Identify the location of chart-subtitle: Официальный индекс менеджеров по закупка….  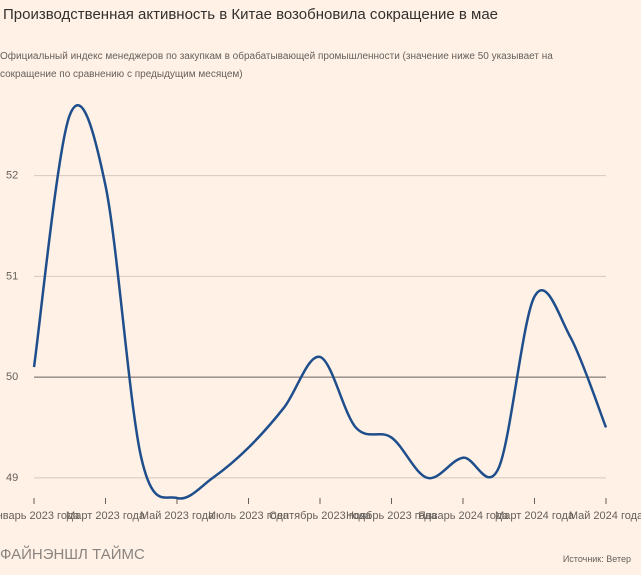
(276, 65).